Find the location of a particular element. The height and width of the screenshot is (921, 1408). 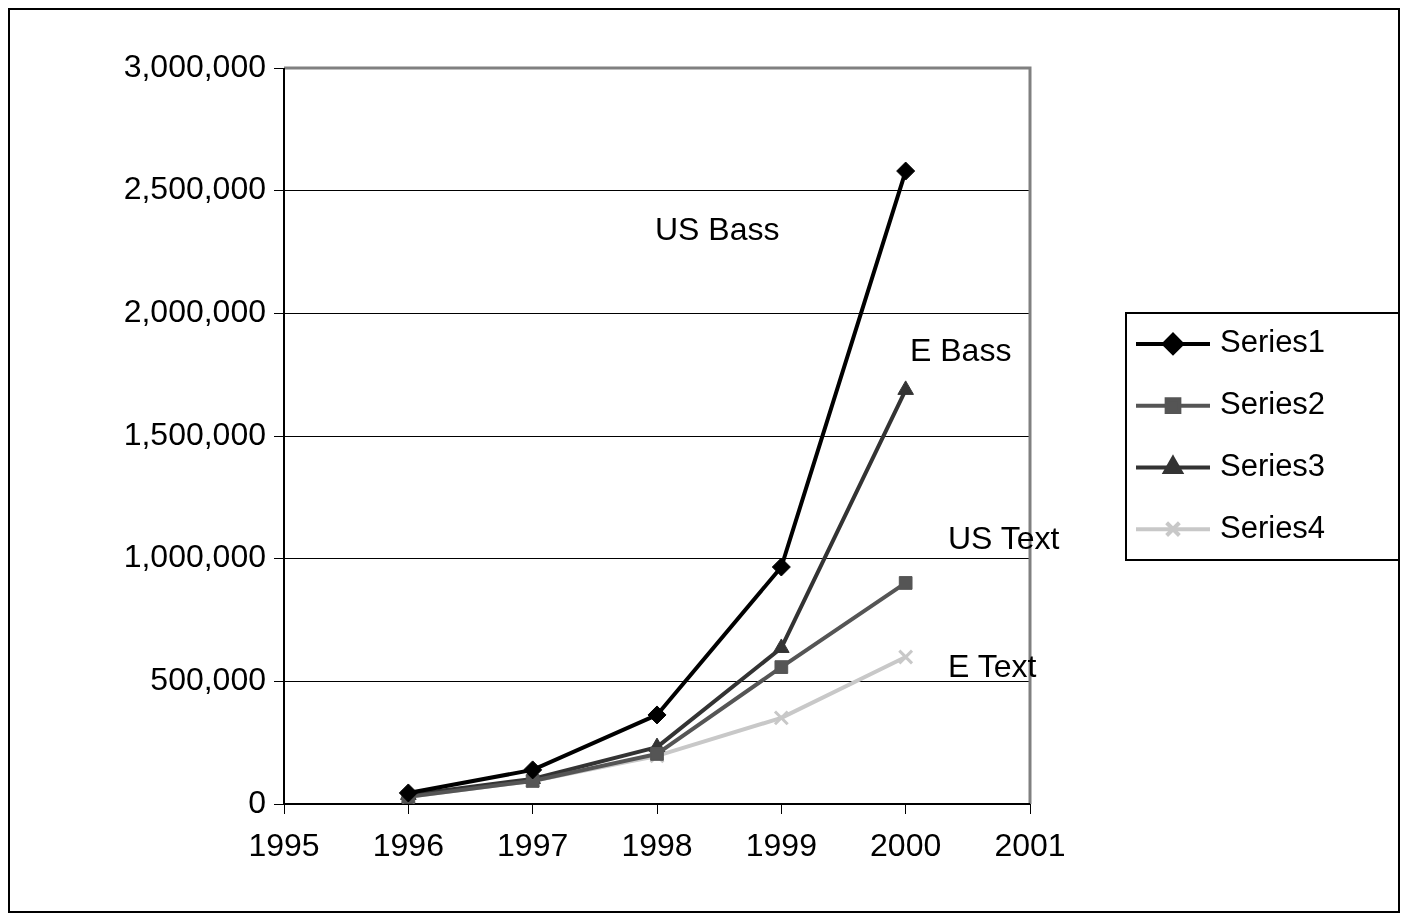

y-tick-label: 2,500,000 is located at coordinates (194, 188).